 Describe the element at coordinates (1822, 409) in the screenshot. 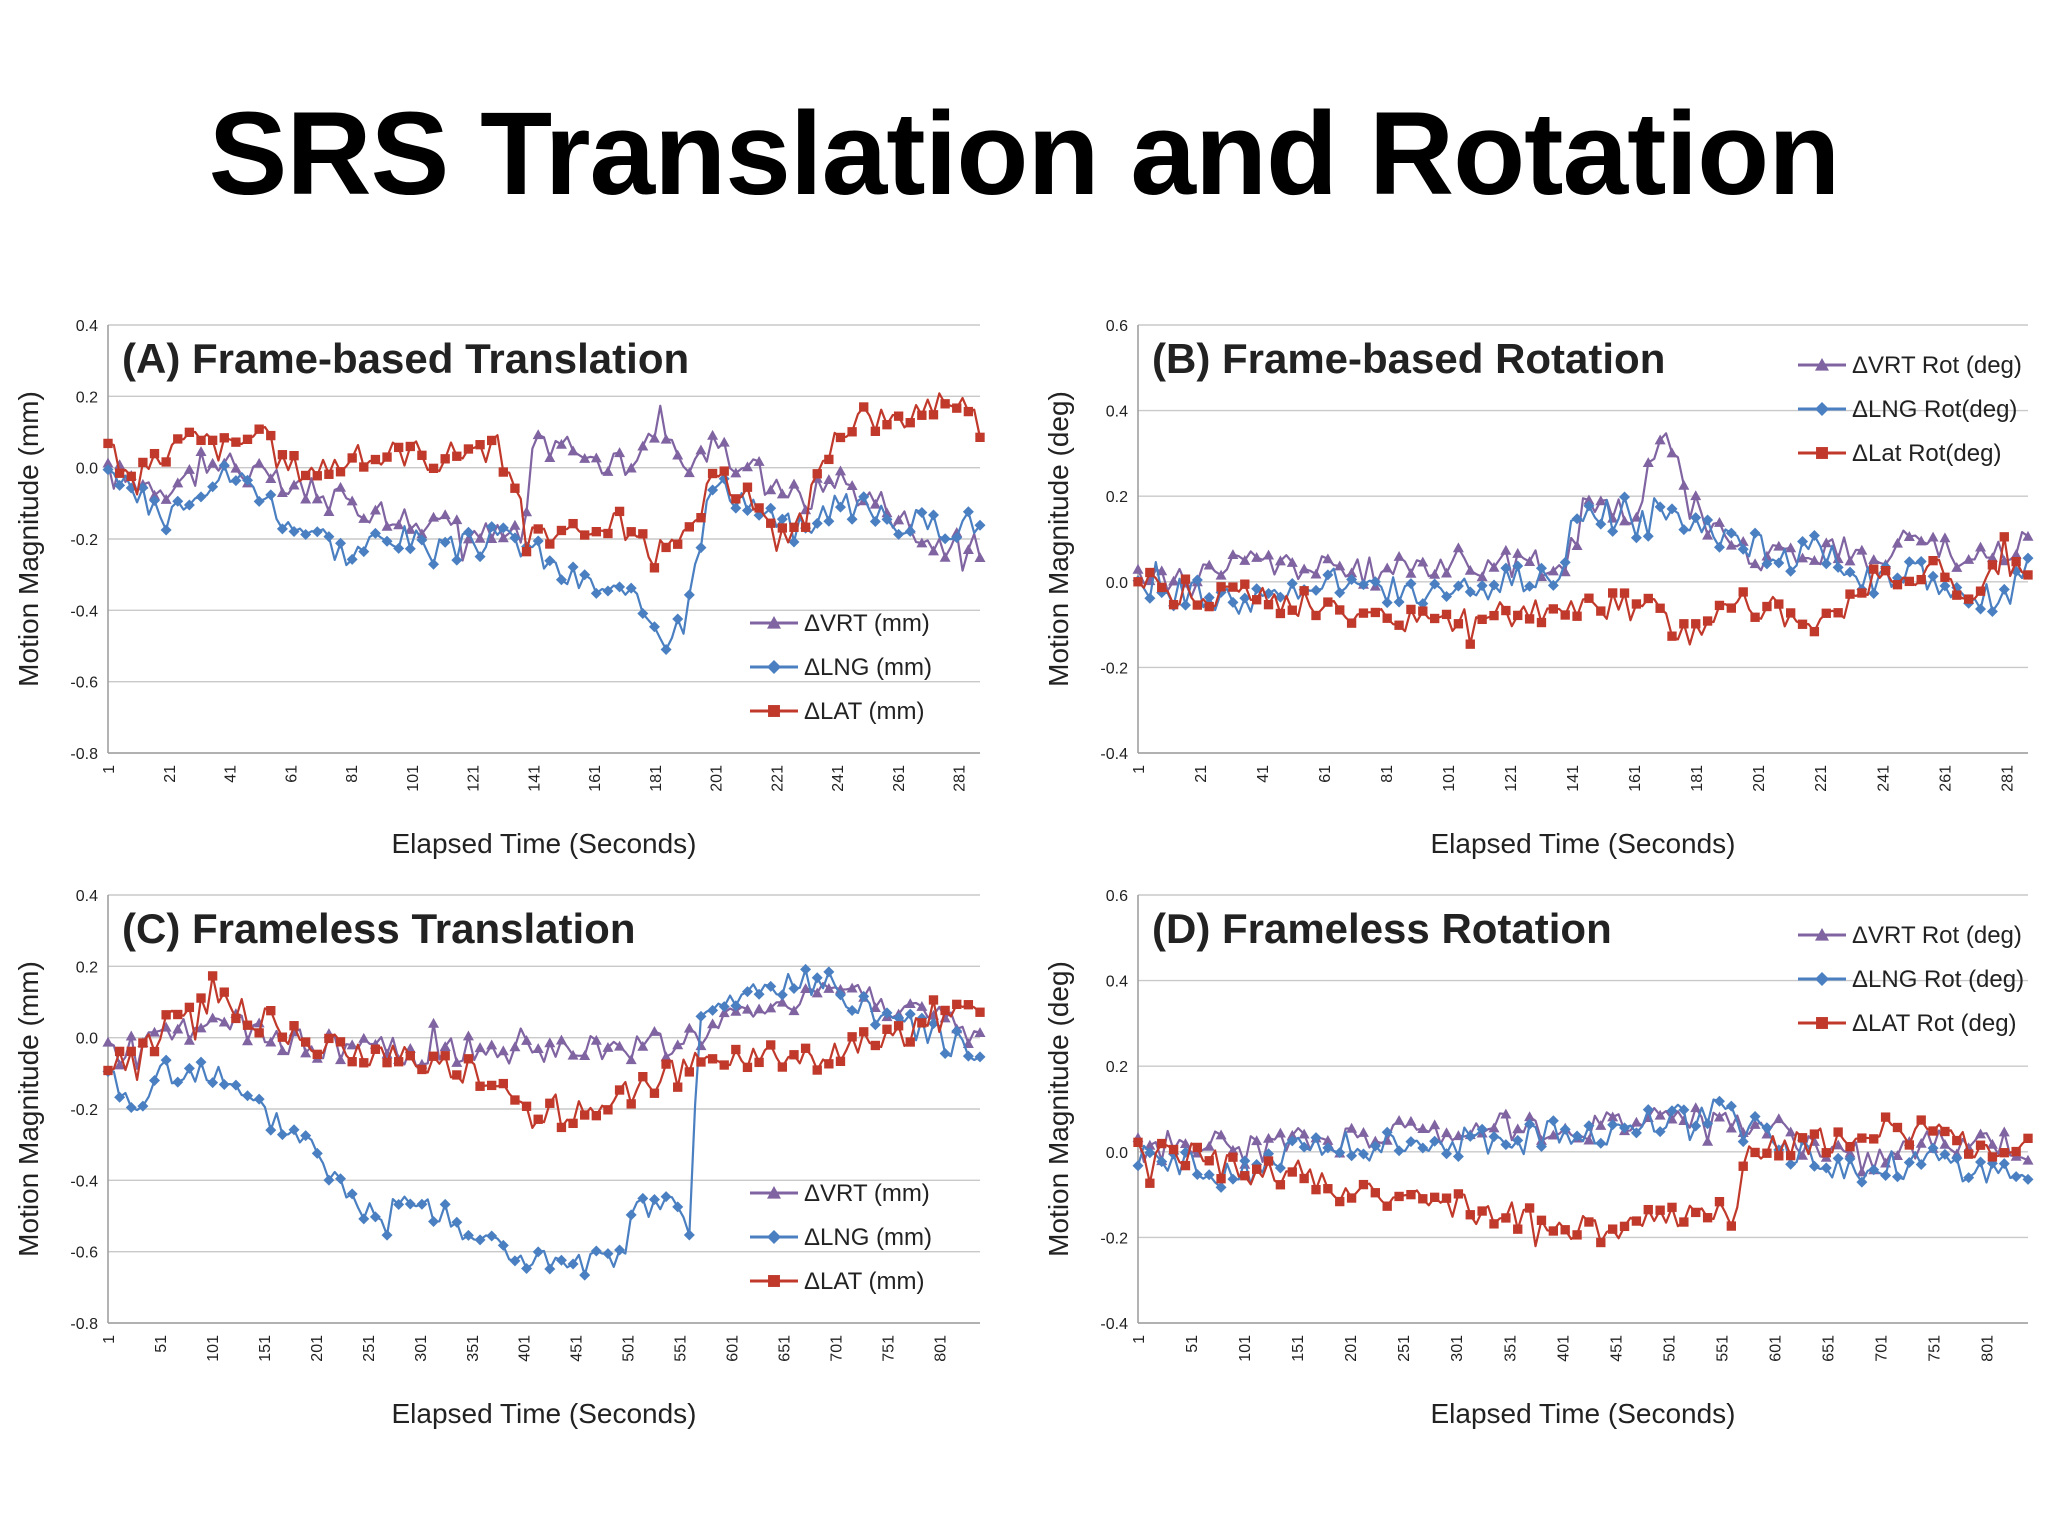

I see `legend-marker` at that location.